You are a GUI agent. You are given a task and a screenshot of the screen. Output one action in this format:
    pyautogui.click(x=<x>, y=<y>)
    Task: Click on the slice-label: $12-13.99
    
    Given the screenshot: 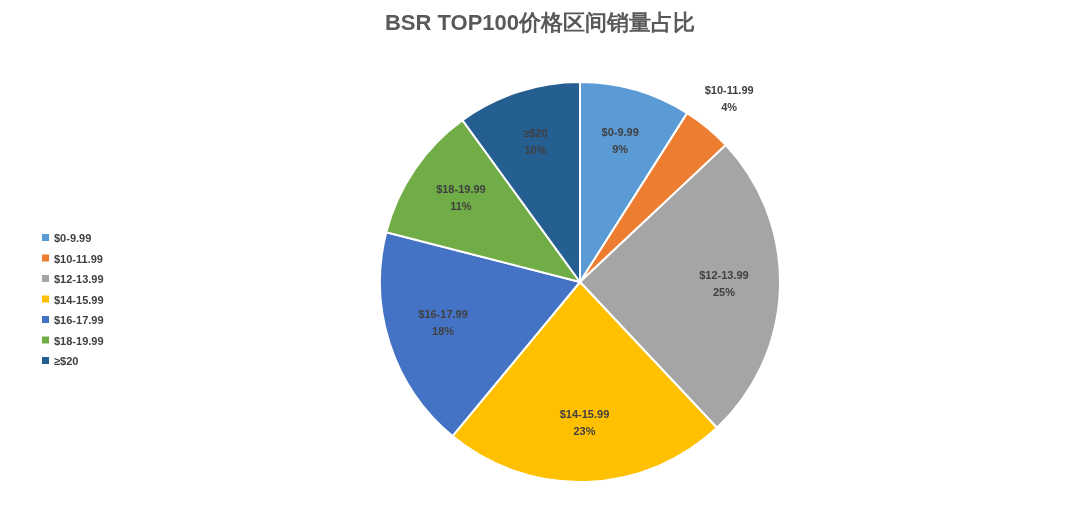 What is the action you would take?
    pyautogui.click(x=724, y=274)
    